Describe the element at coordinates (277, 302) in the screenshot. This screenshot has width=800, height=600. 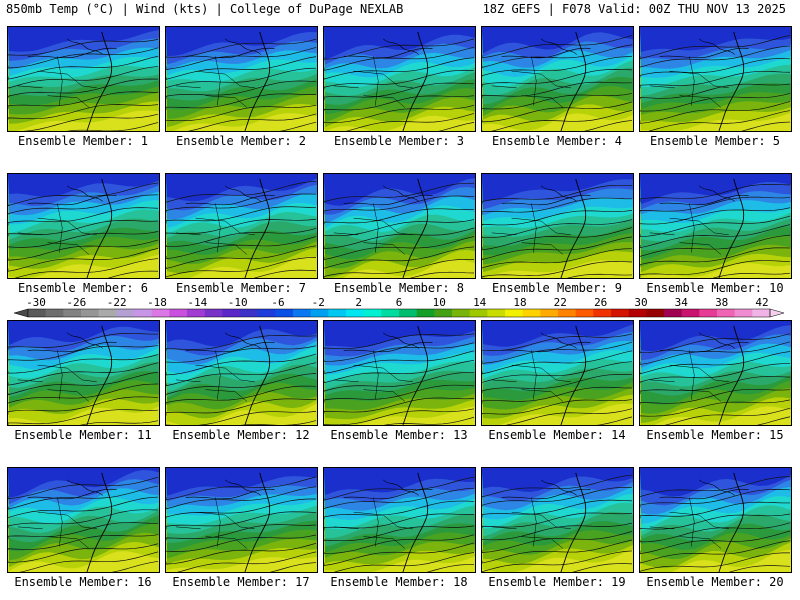
I see `colorbar-tick-label: -6` at that location.